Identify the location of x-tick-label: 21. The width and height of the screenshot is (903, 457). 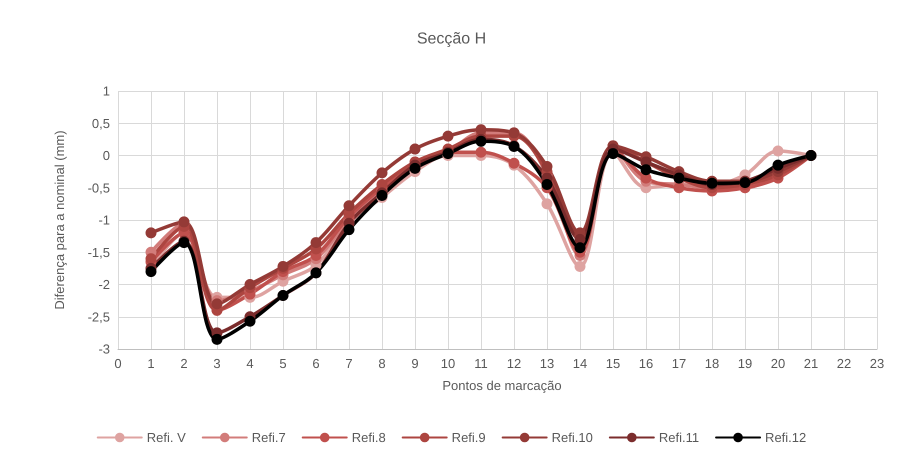
(811, 363).